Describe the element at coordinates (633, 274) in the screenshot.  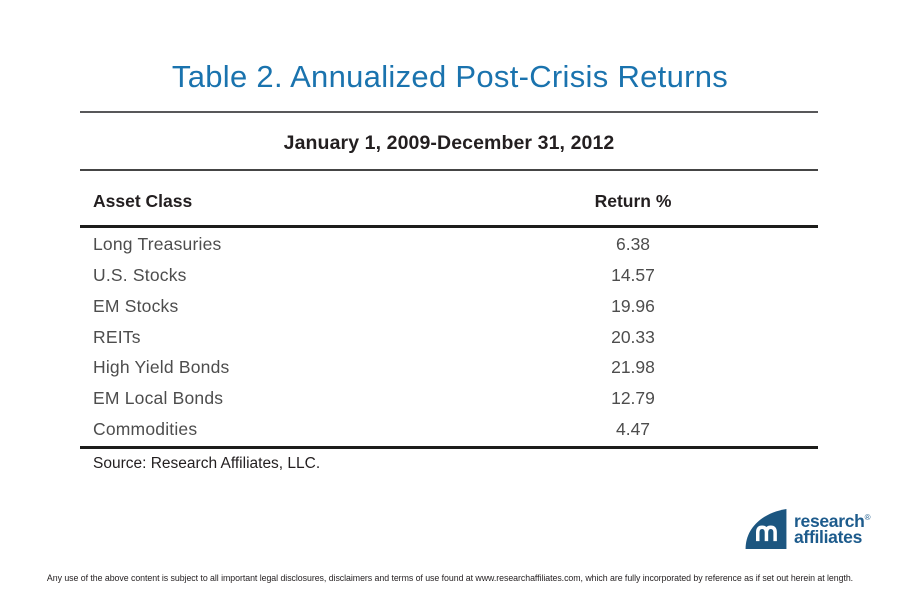
I see `return-cell: 14.57` at that location.